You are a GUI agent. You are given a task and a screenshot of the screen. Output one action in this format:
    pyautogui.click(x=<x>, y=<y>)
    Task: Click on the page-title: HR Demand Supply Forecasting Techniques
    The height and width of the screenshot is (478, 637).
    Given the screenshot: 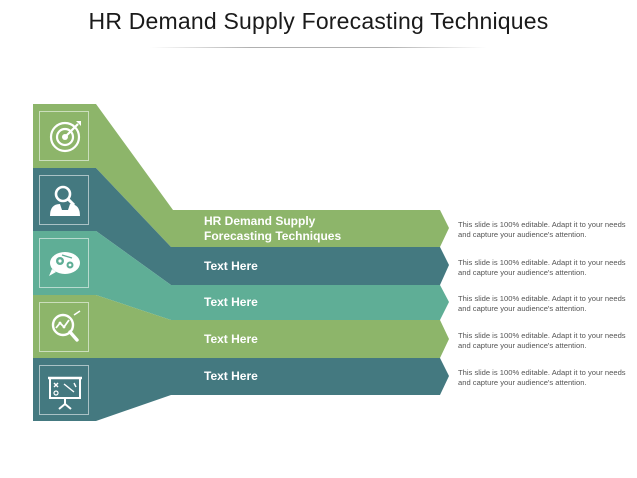 What is the action you would take?
    pyautogui.click(x=318, y=21)
    